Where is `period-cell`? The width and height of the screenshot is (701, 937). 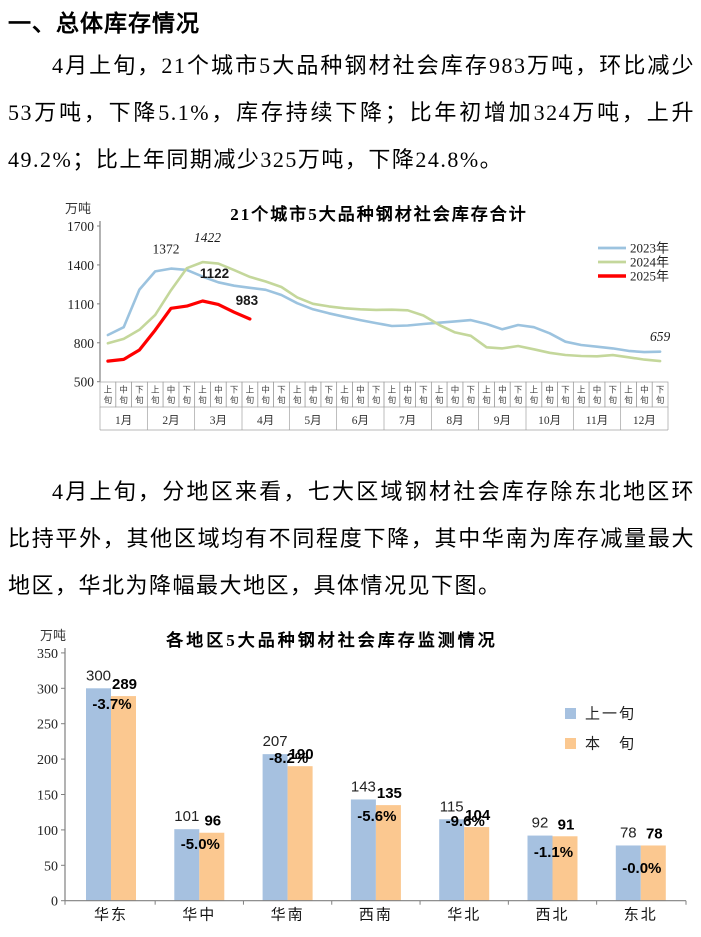 period-cell is located at coordinates (660, 394).